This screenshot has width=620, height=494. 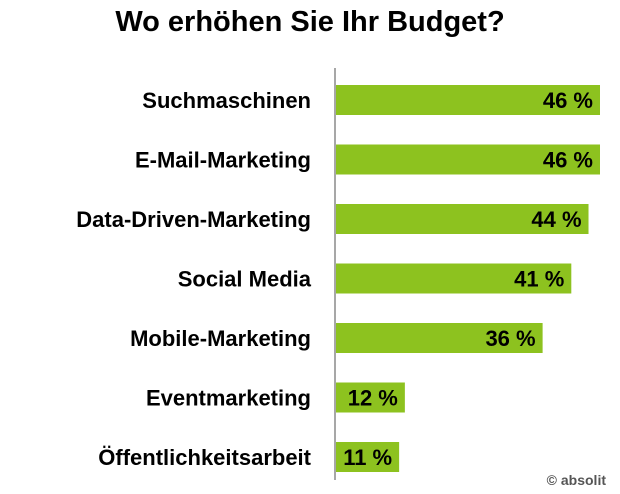 I want to click on data-label: 12 %, so click(x=373, y=398).